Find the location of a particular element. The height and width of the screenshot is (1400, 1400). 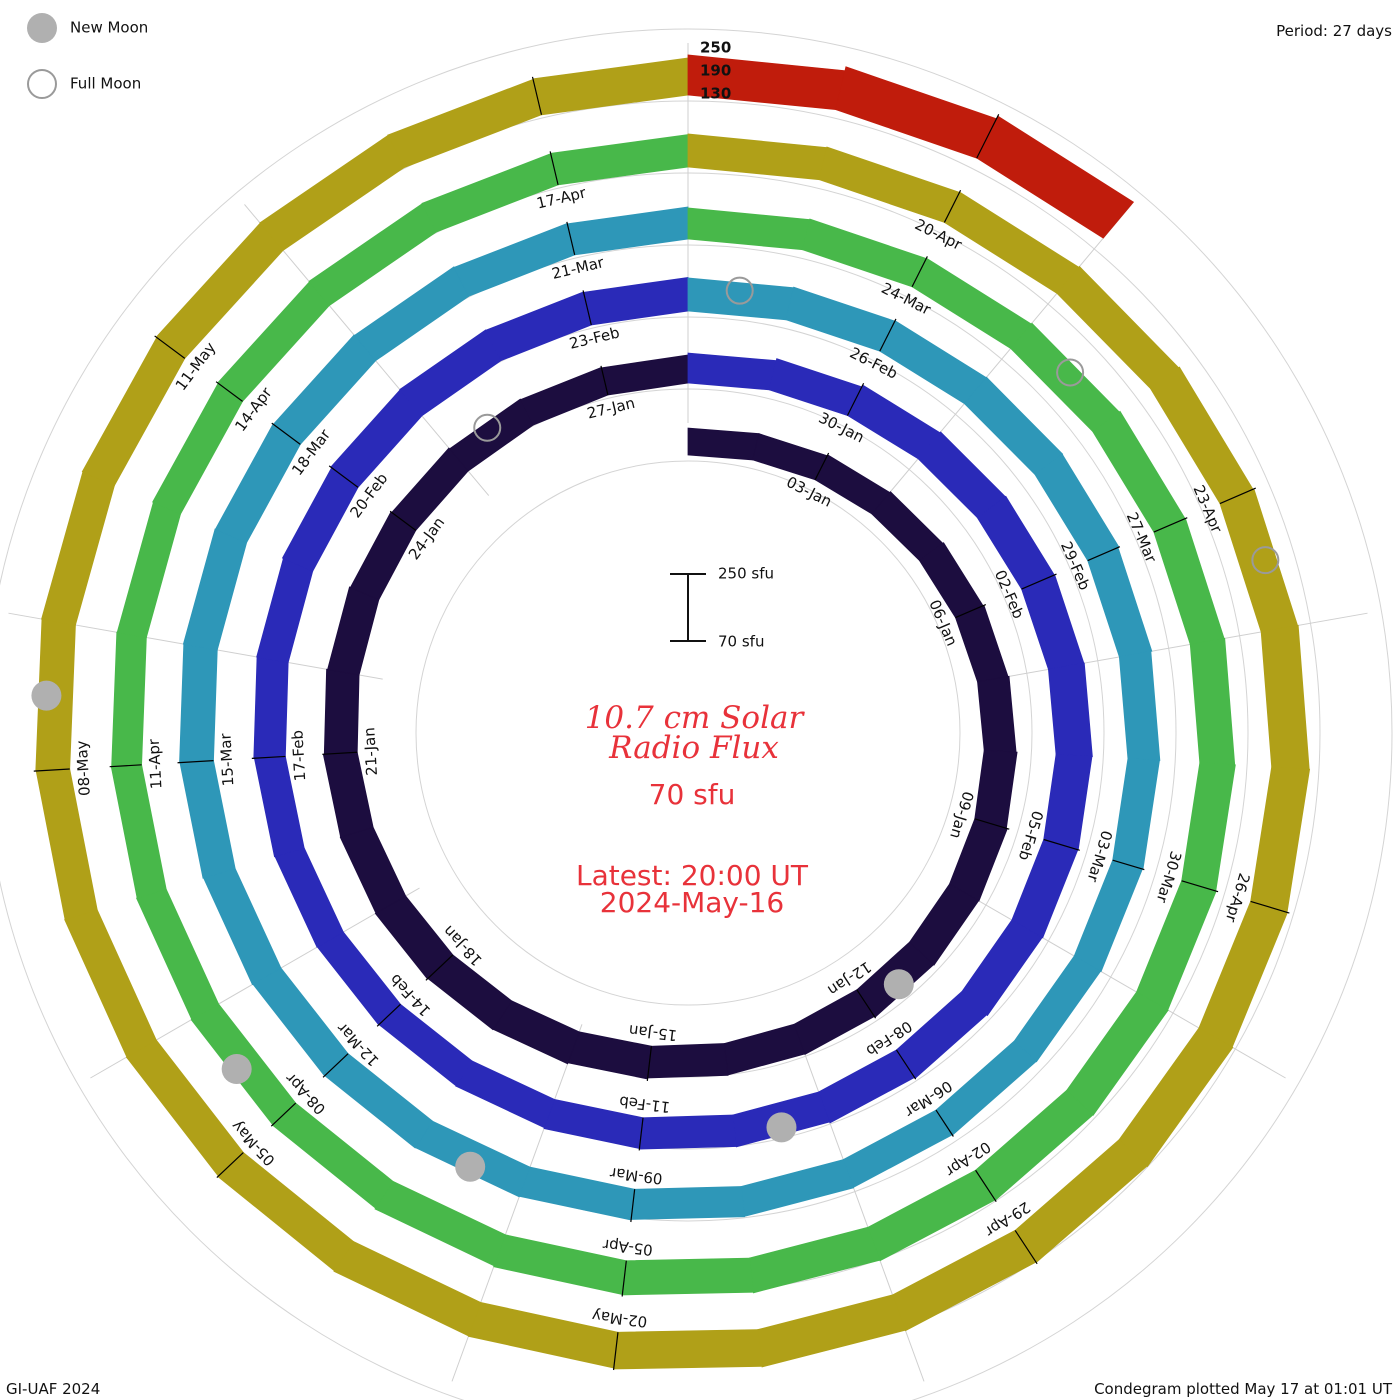

date-label: 15-Mar is located at coordinates (226, 759).